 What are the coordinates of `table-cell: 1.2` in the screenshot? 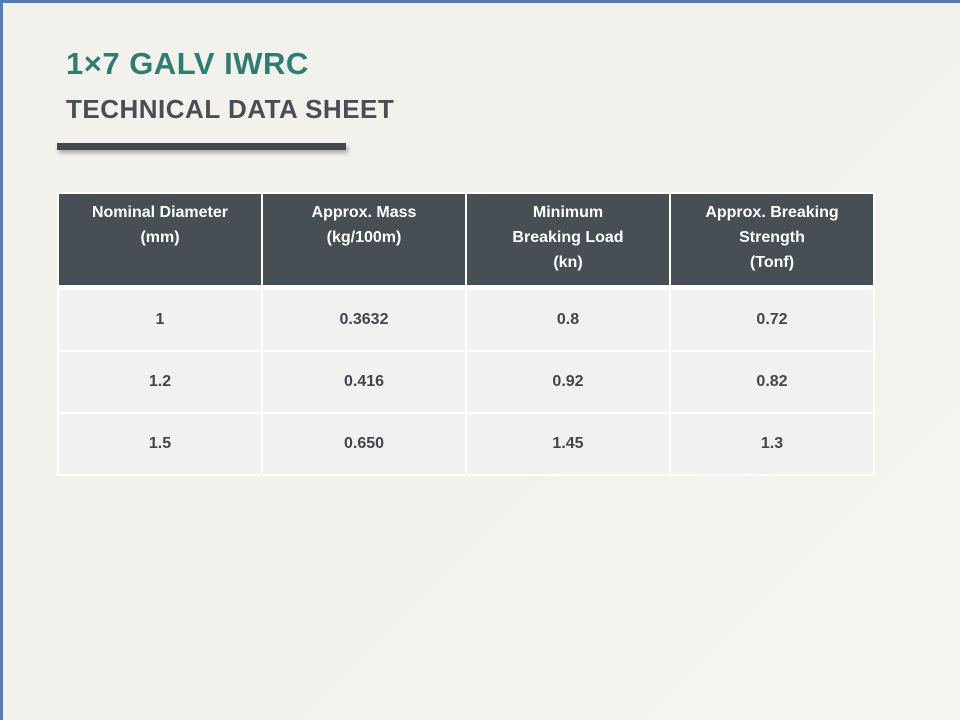 It's located at (160, 382).